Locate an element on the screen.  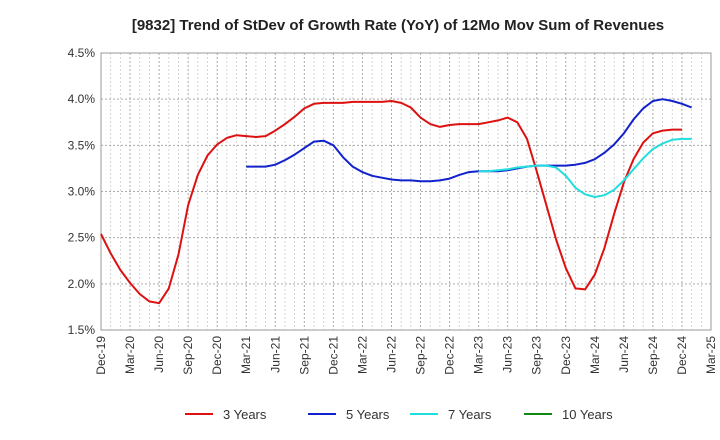
x-tick-label: Mar-25 is located at coordinates (711, 355).